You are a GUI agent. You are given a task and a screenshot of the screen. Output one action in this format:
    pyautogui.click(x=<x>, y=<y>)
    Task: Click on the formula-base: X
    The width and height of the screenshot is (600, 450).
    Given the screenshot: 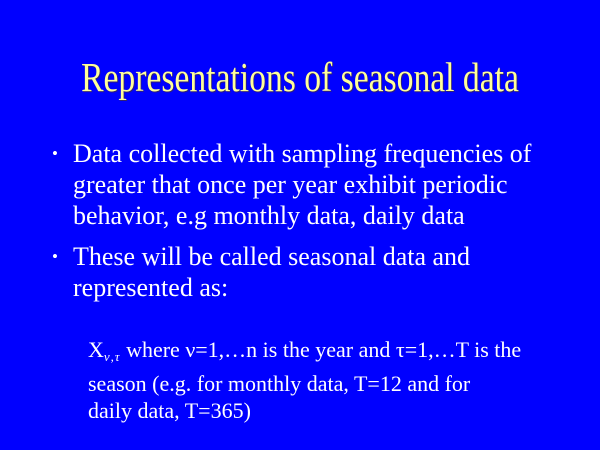 What is the action you would take?
    pyautogui.click(x=96, y=349)
    